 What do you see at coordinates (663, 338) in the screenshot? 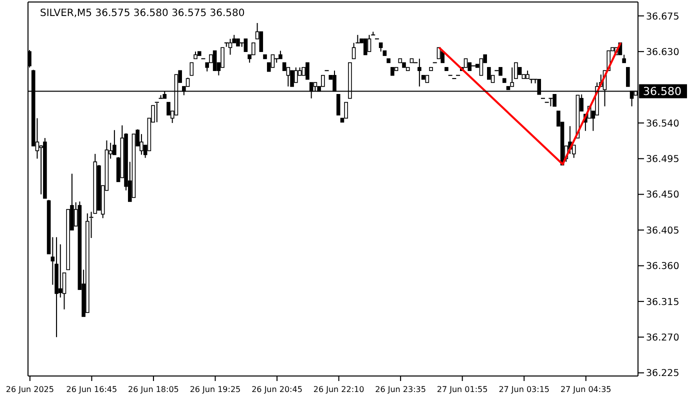
I see `y-tick-label: 36.270` at bounding box center [663, 338].